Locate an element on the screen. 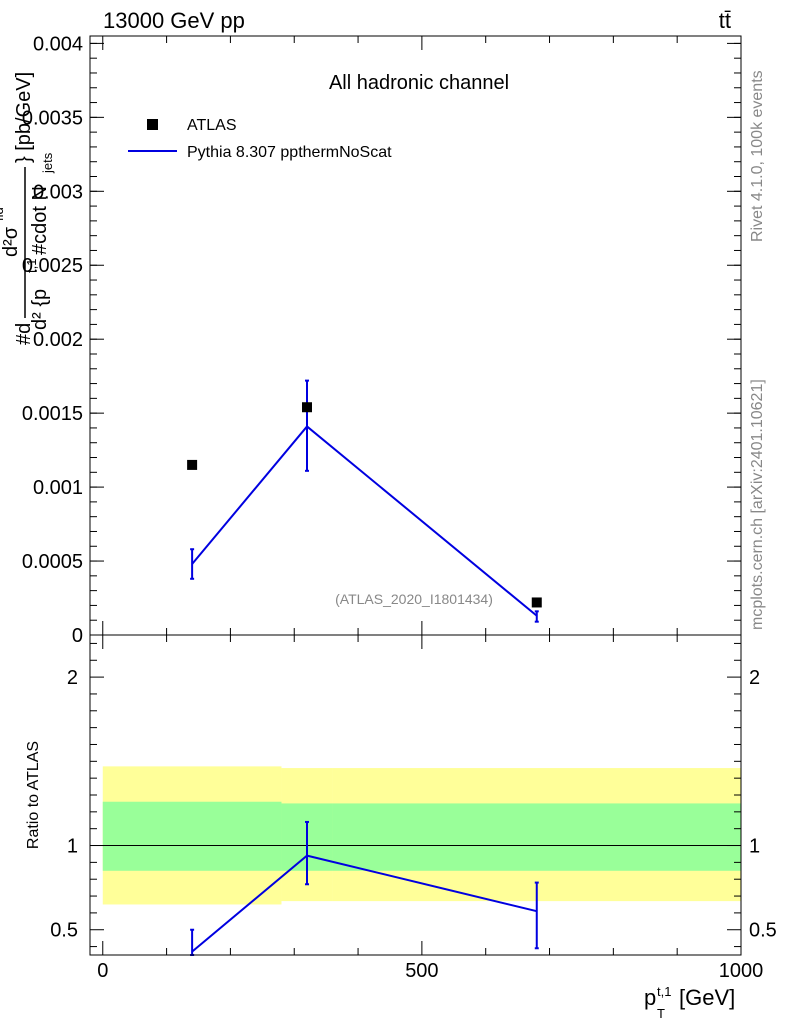 The height and width of the screenshot is (1024, 786). main-y-tick-label: 0.004 is located at coordinates (58, 44).